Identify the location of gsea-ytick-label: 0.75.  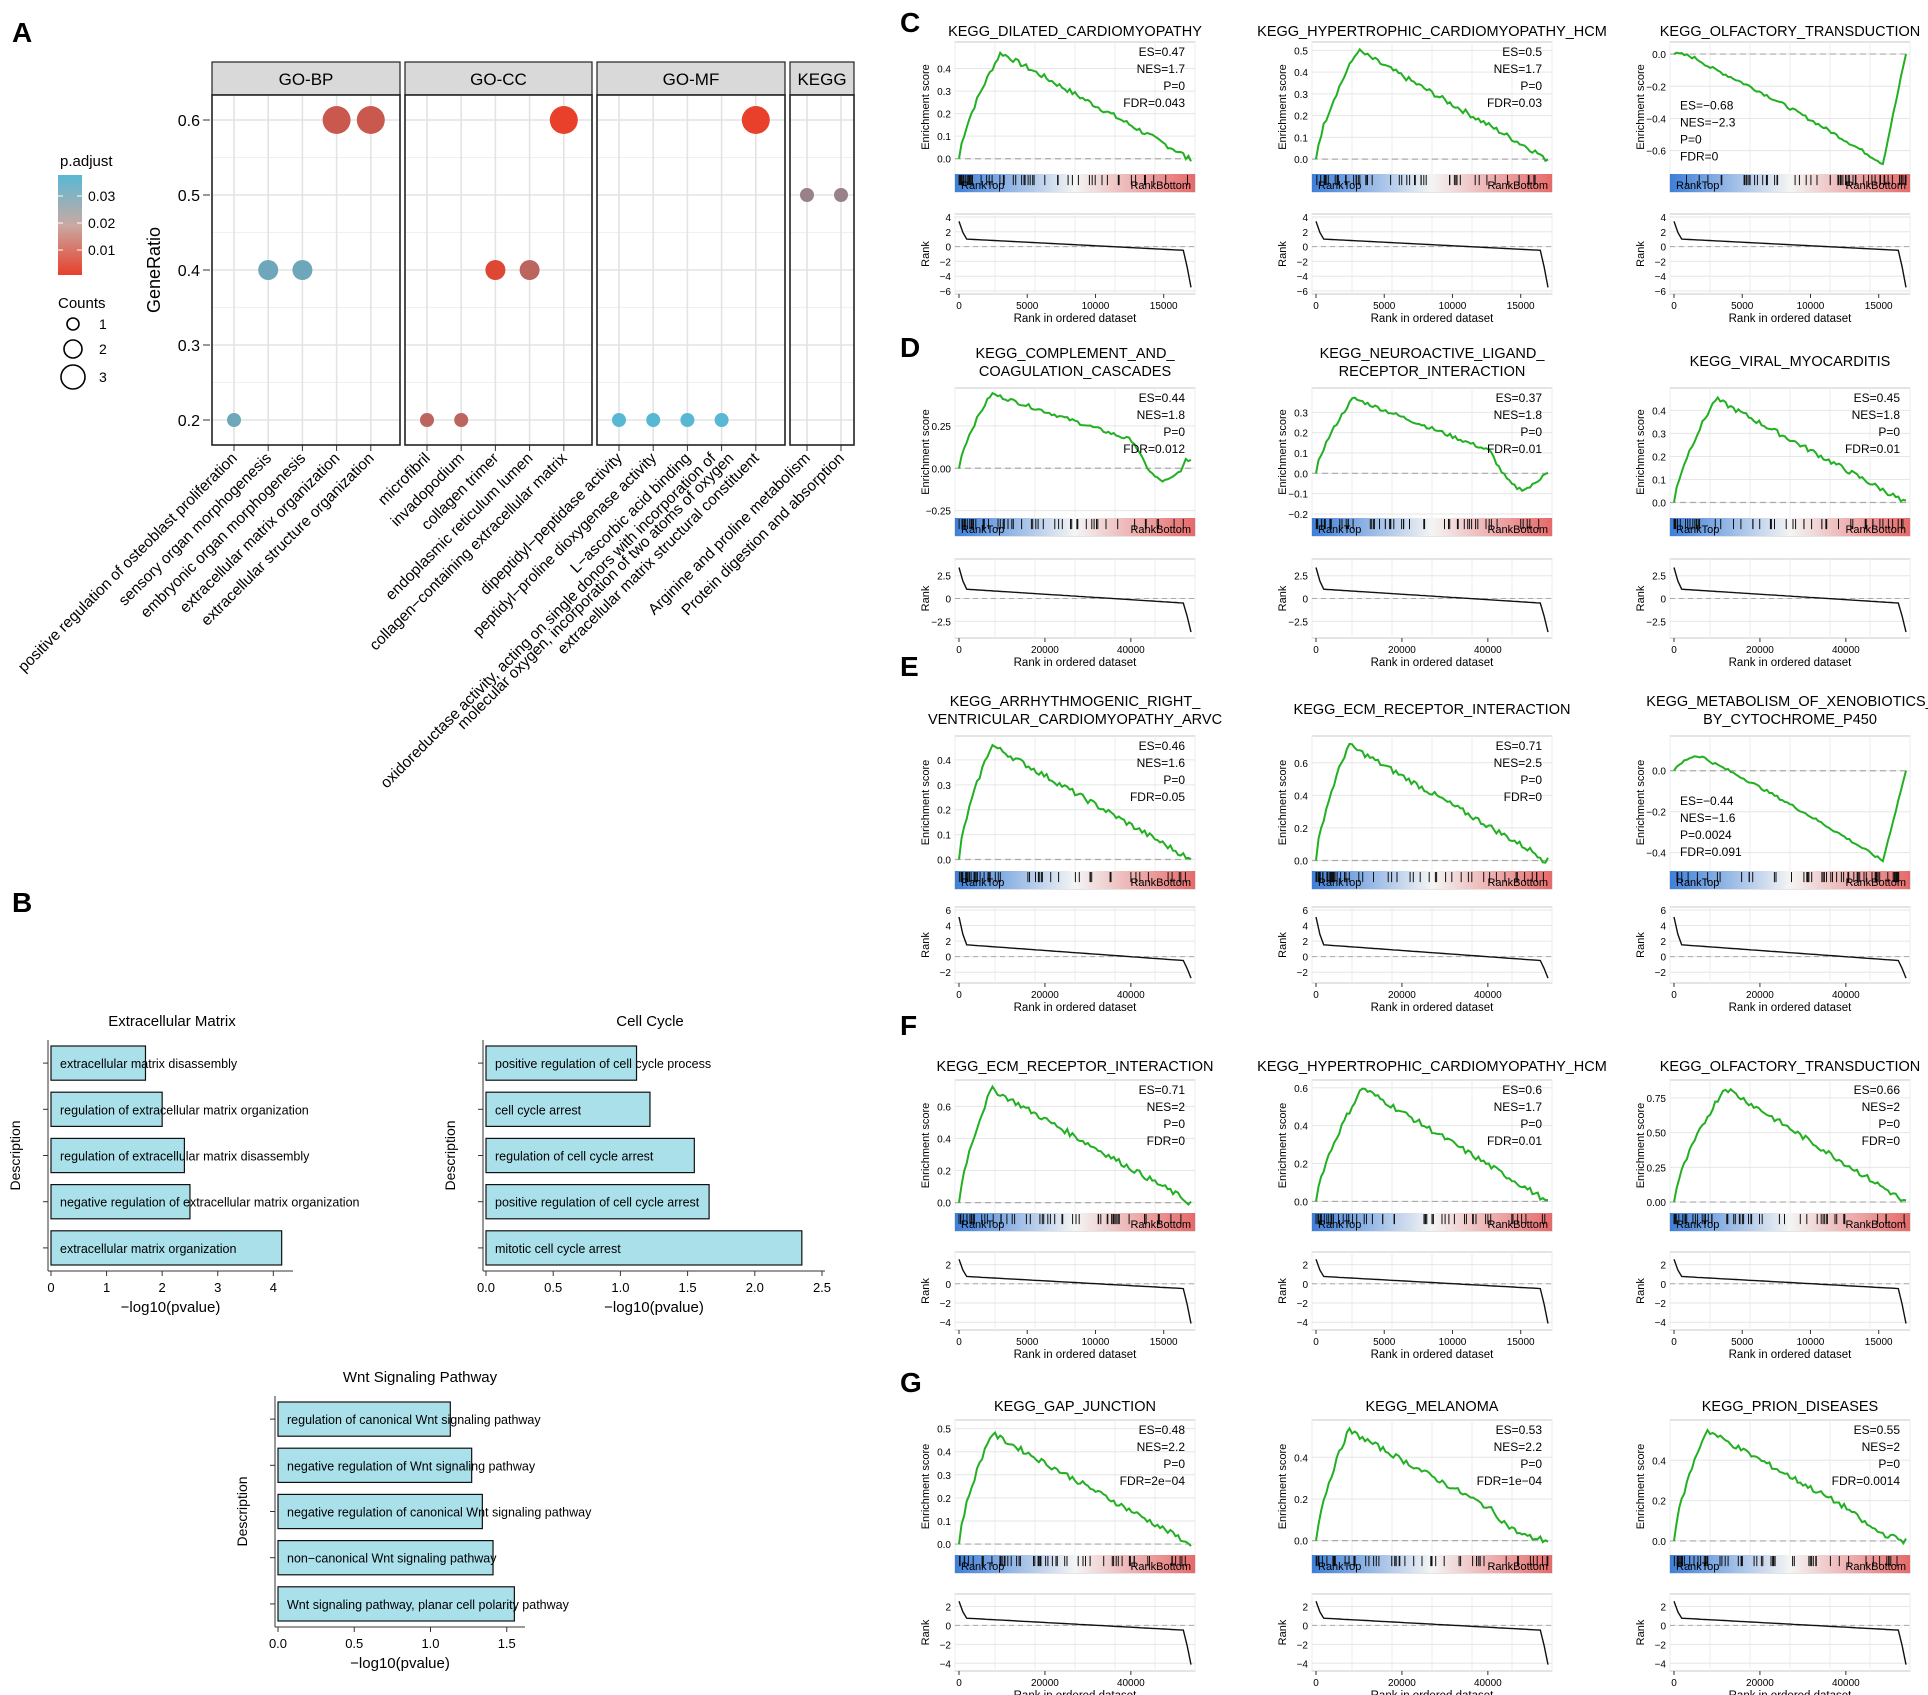
(1657, 1099).